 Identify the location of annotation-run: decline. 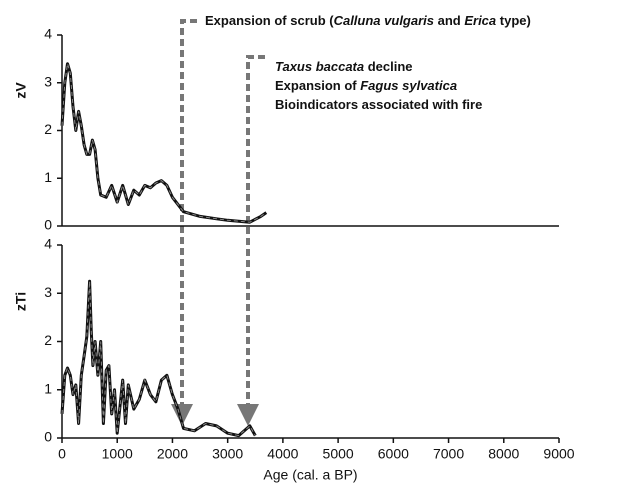
(388, 66).